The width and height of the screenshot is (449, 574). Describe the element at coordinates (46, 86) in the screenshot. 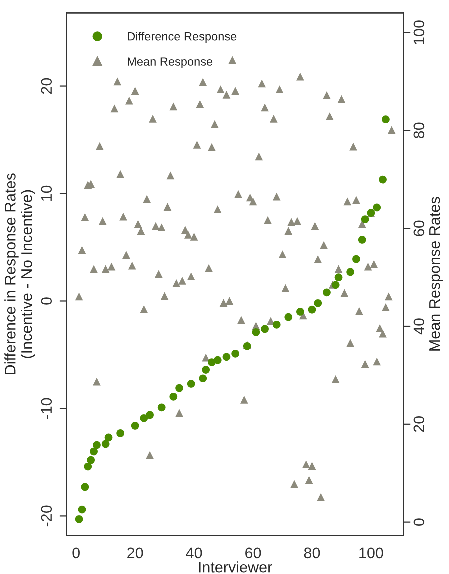

I see `y-tick-label: 20` at that location.